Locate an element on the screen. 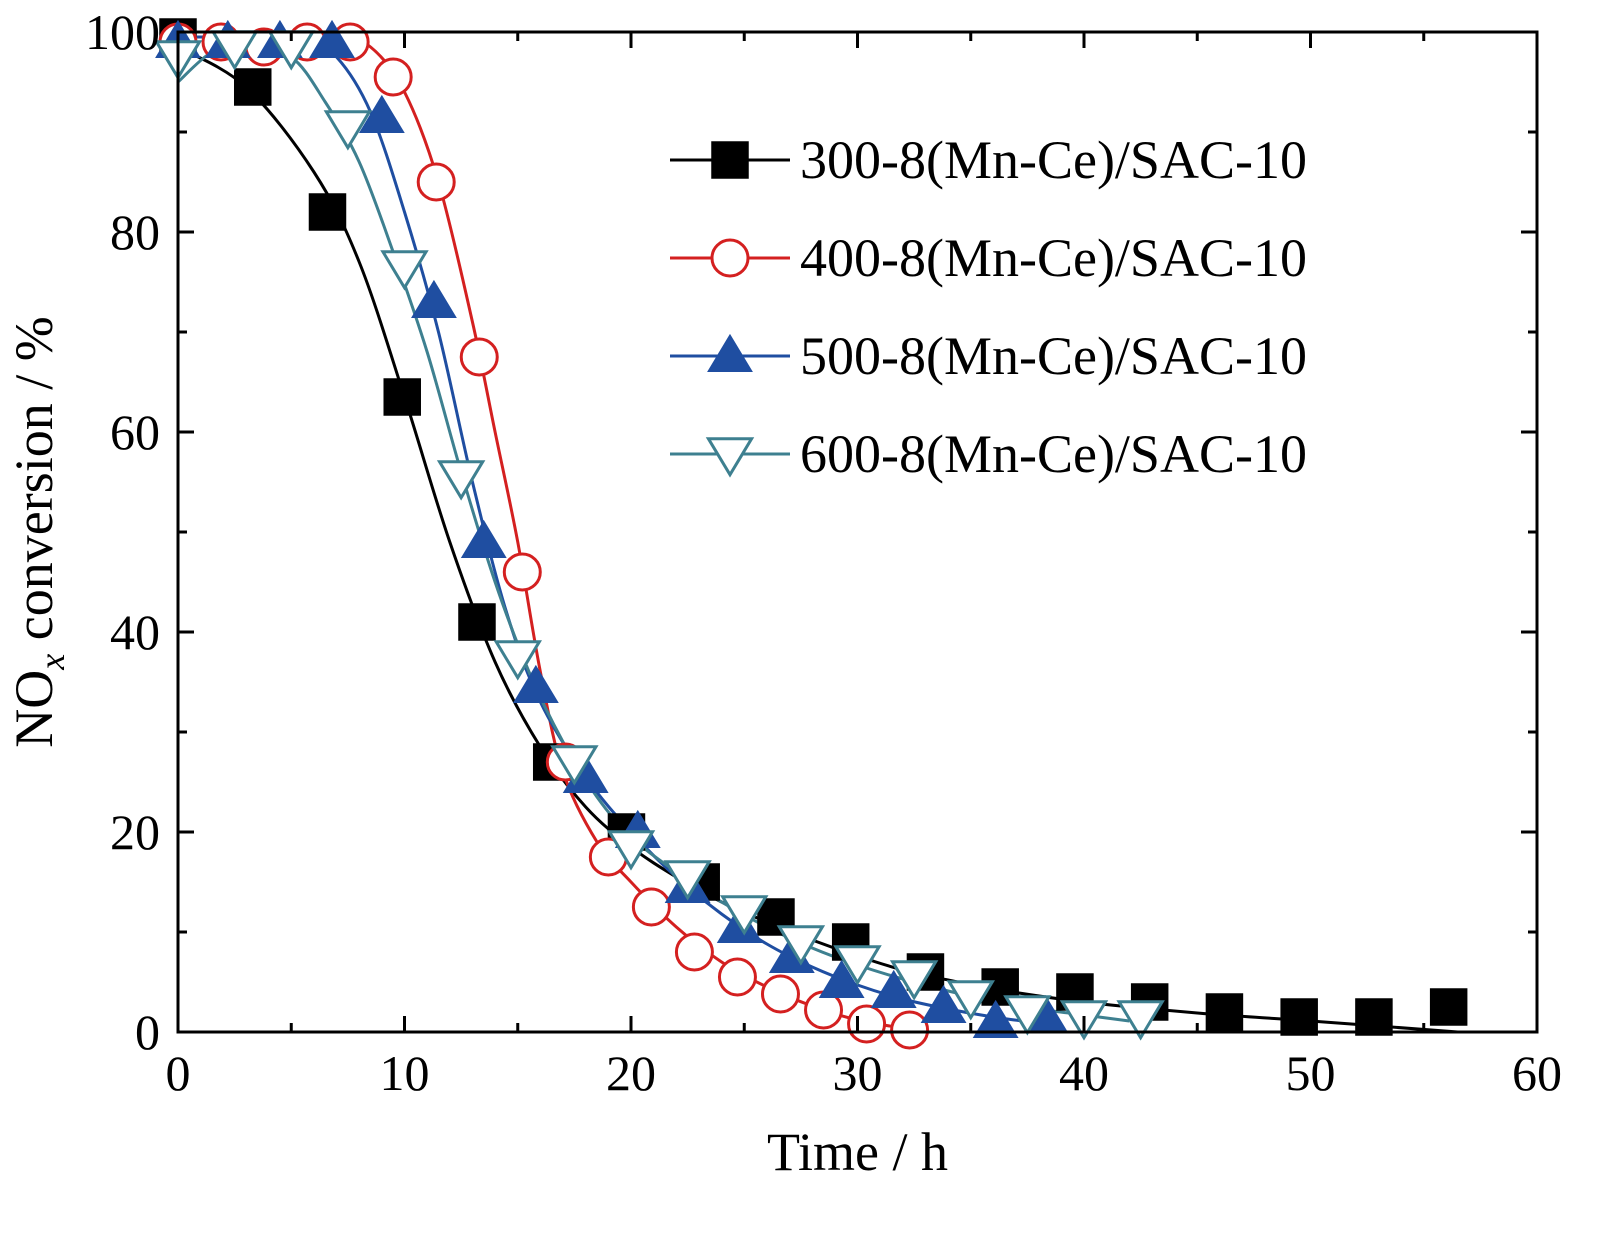 Image resolution: width=1622 pixels, height=1235 pixels. x-tick-label: 60 is located at coordinates (1537, 1073).